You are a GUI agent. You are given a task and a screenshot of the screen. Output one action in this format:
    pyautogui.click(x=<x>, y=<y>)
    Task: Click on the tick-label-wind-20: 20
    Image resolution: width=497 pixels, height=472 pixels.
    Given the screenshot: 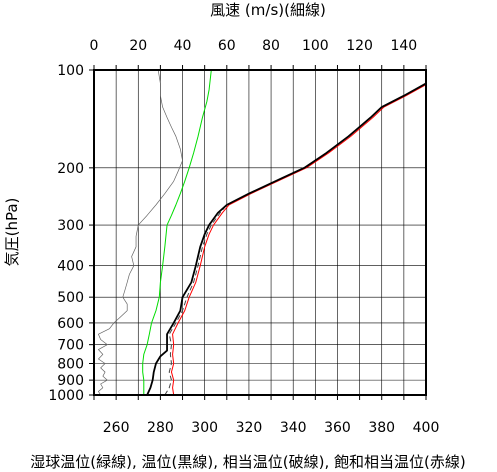 What is the action you would take?
    pyautogui.click(x=138, y=46)
    